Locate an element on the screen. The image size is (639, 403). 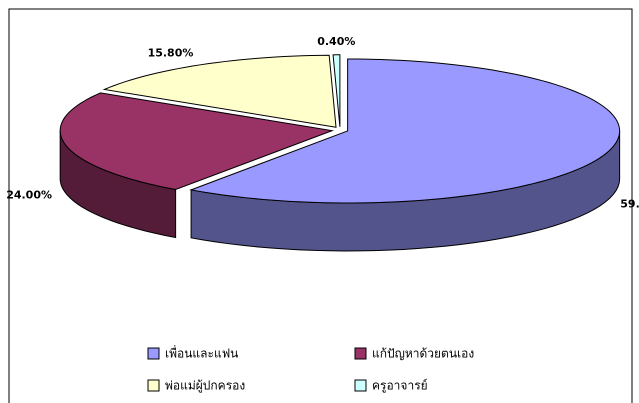
data-label: 24.00% is located at coordinates (29, 195).